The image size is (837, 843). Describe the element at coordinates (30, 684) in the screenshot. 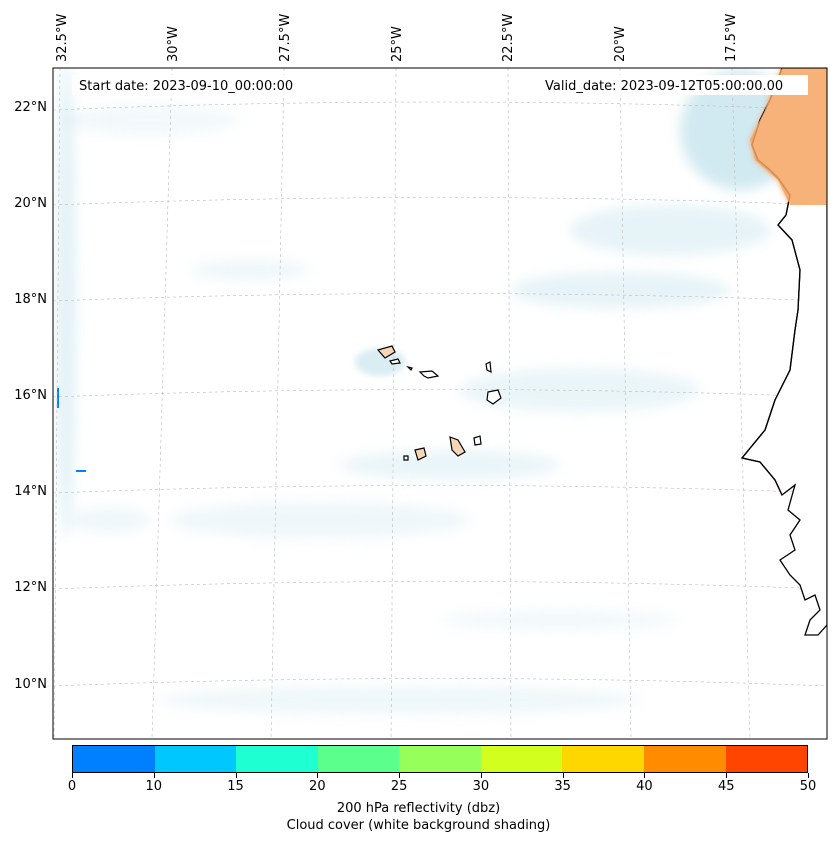

I see `lat-label: 10°N` at that location.